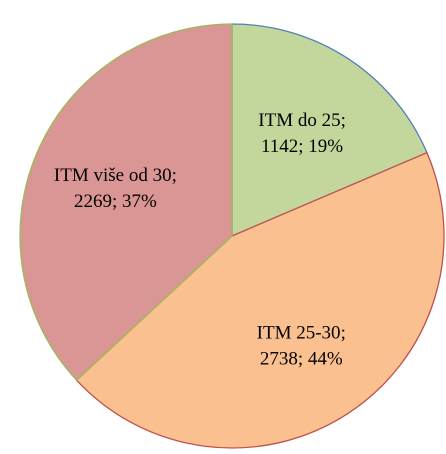  What do you see at coordinates (302, 146) in the screenshot?
I see `data-label: 1142; 19%` at bounding box center [302, 146].